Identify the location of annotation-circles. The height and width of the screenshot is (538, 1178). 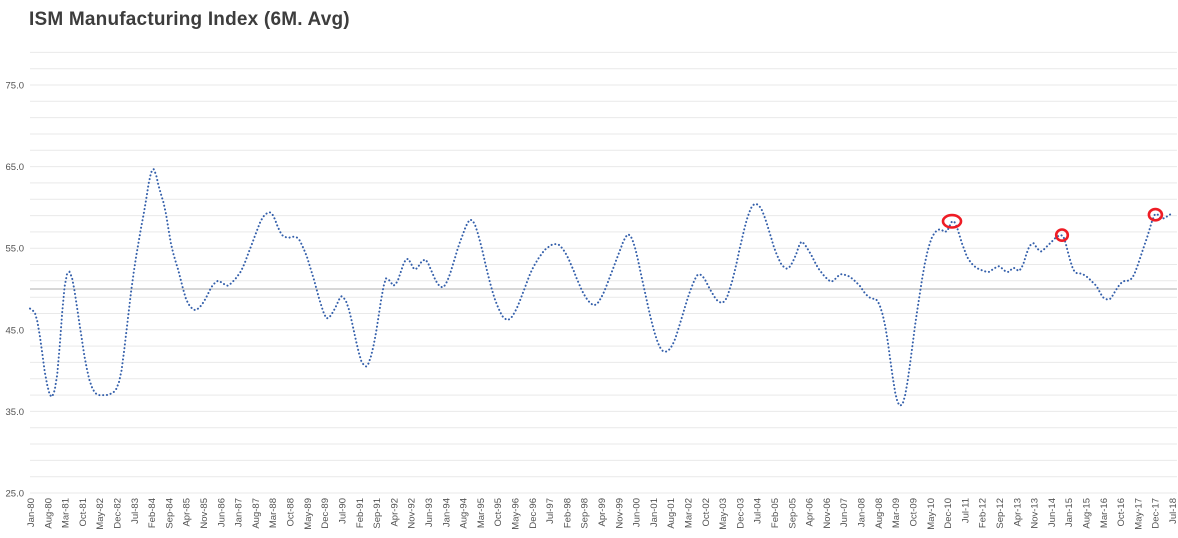
(1052, 224).